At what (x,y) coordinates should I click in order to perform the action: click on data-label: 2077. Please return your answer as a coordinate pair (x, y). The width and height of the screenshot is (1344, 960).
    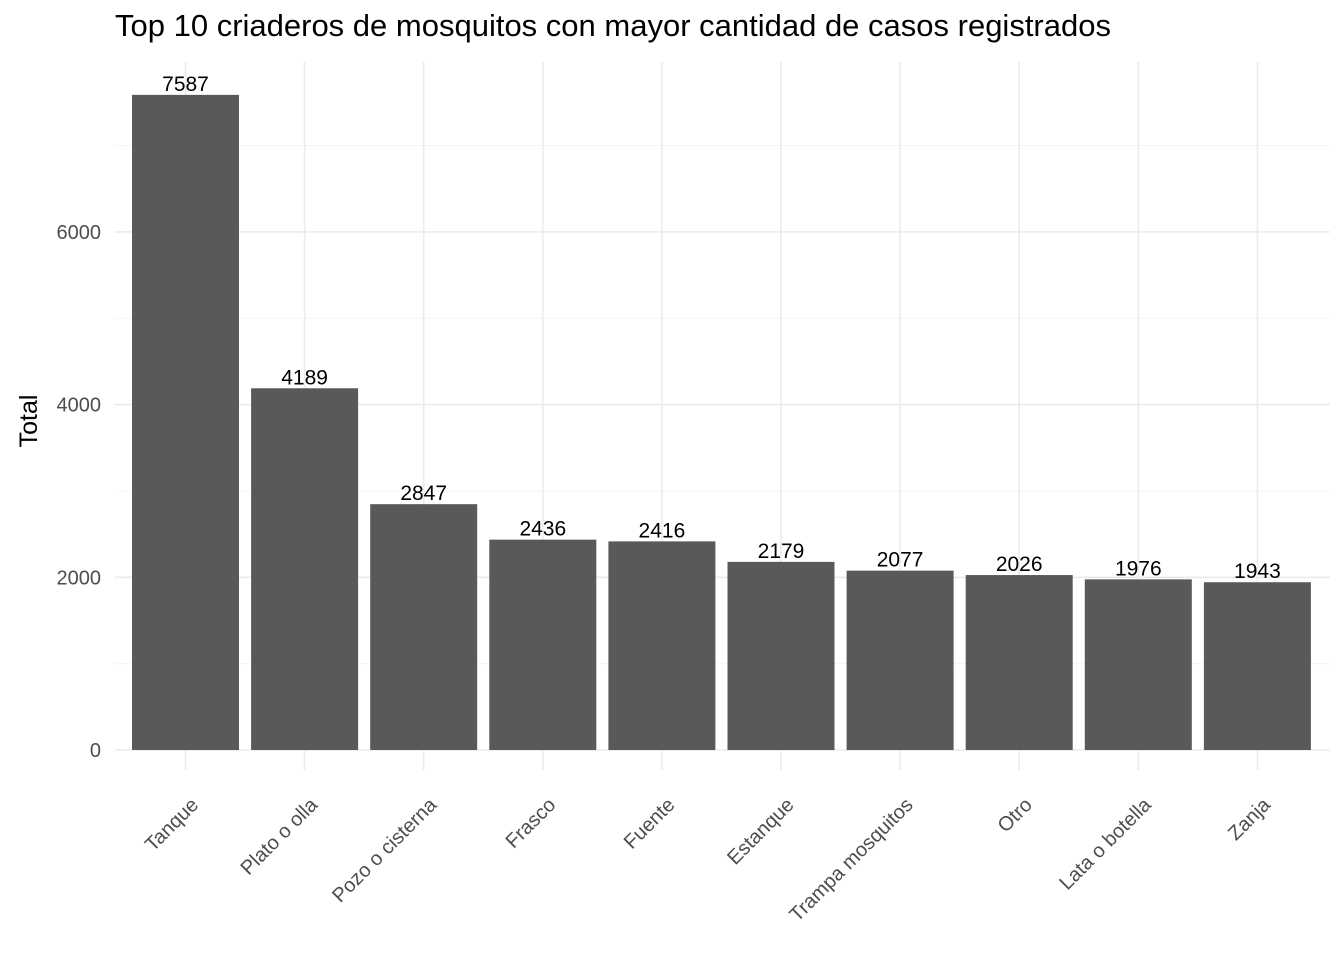
    Looking at the image, I should click on (900, 560).